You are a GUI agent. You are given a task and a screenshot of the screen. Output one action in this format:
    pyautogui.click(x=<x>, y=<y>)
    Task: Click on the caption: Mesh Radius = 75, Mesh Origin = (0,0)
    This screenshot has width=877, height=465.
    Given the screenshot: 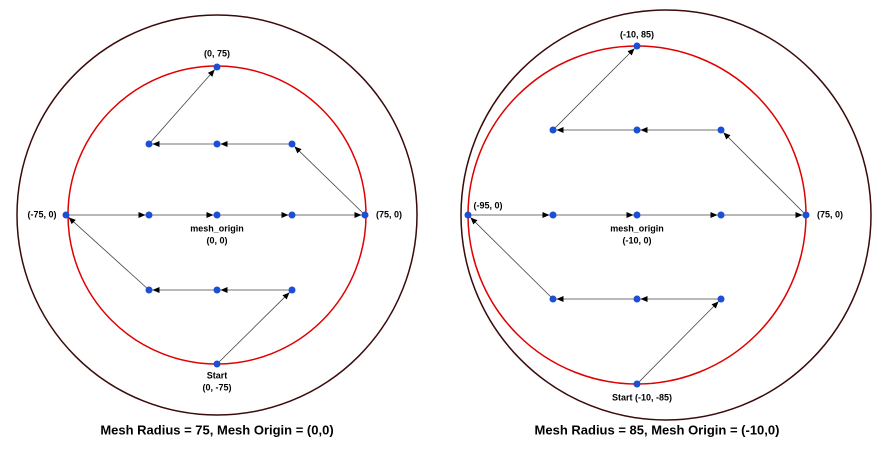 What is the action you would take?
    pyautogui.click(x=216, y=429)
    